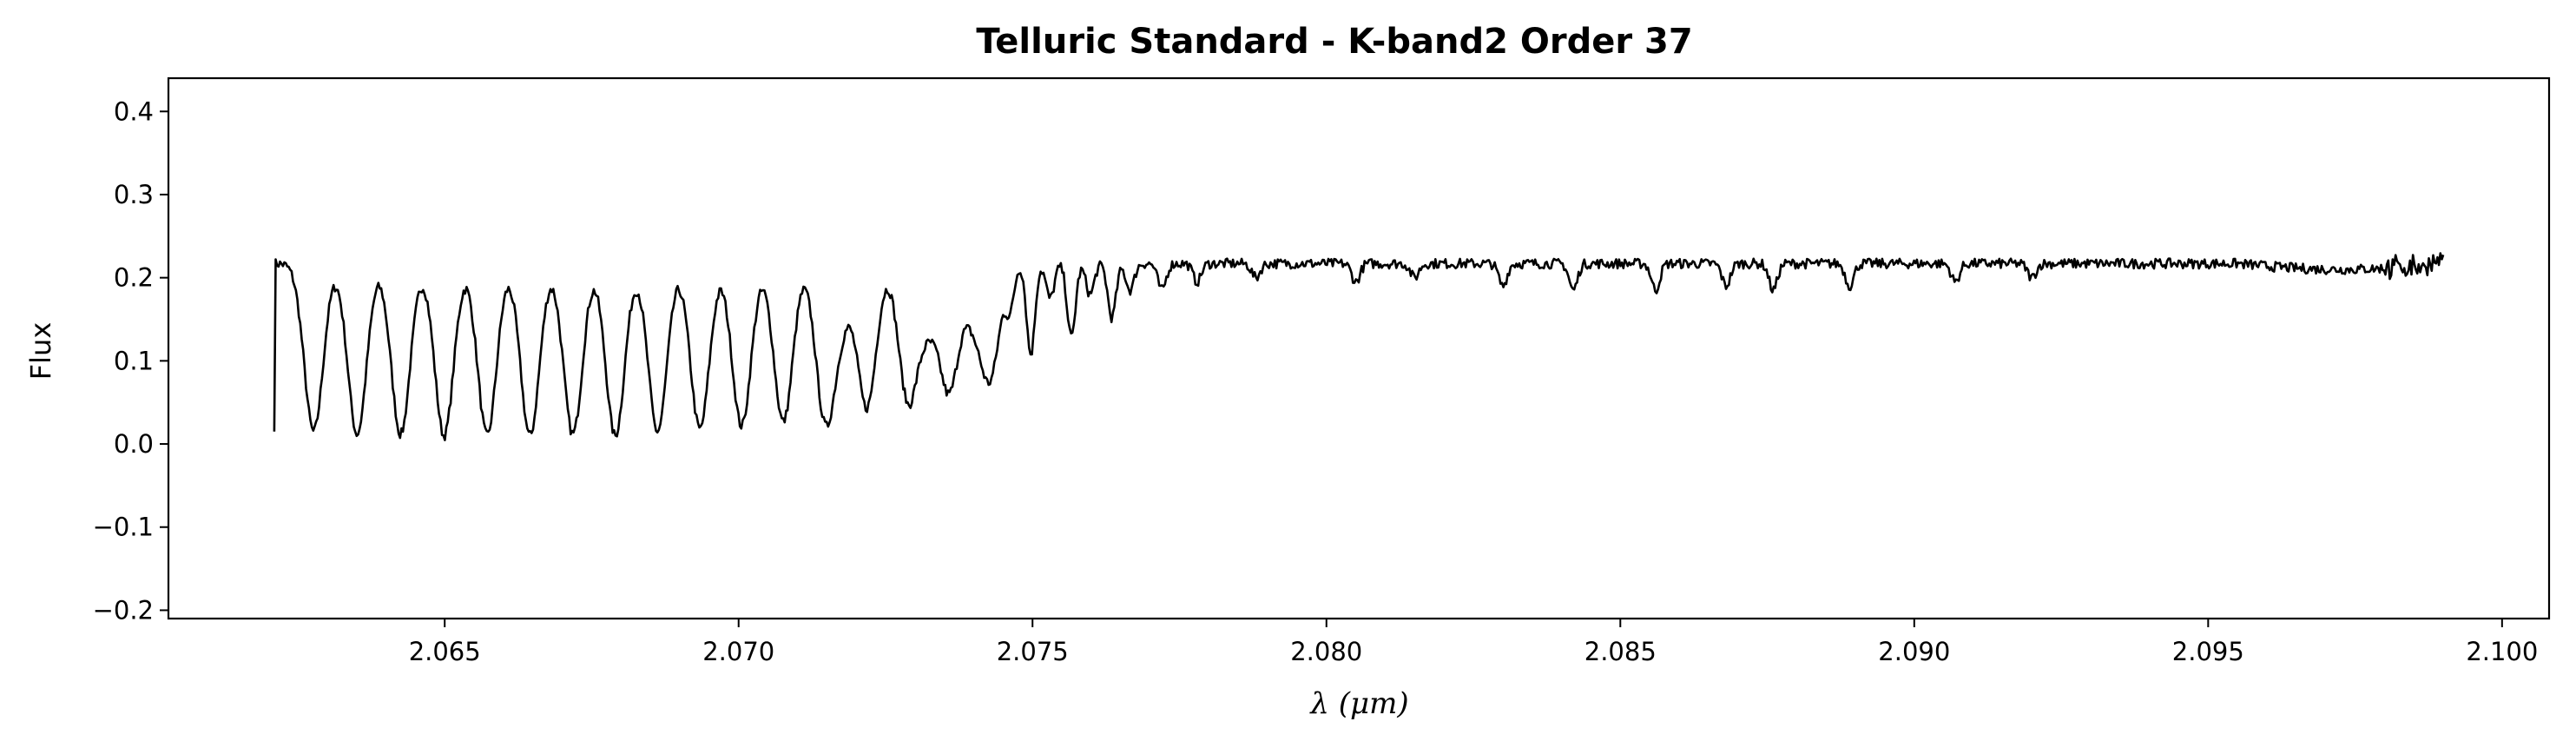  What do you see at coordinates (2502, 651) in the screenshot?
I see `x-tick-label: 2.100` at bounding box center [2502, 651].